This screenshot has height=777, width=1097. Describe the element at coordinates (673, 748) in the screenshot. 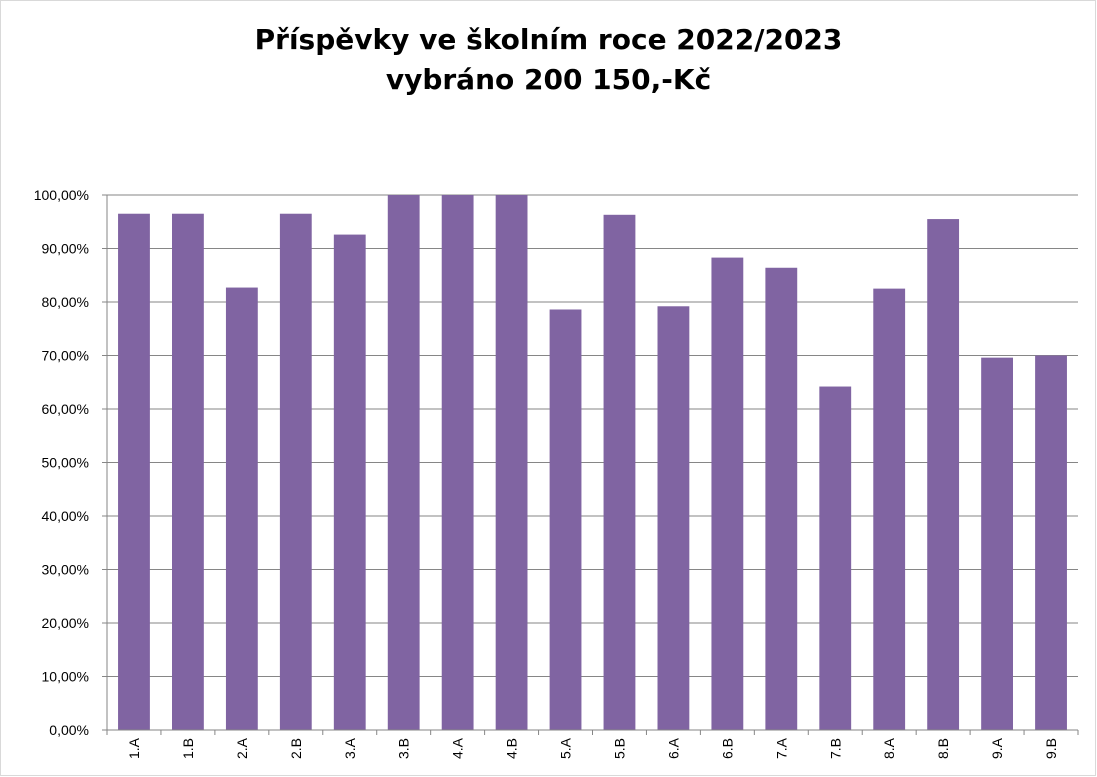

I see `x-tick-label: 6.A` at that location.